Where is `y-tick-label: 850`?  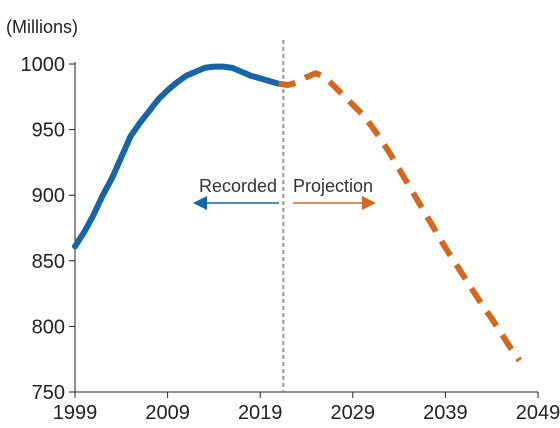
y-tick-label: 850 is located at coordinates (48, 262).